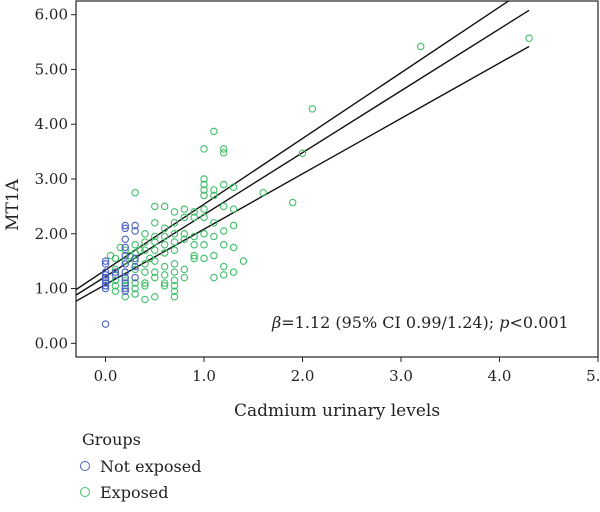  I want to click on p-text: <0.001, so click(539, 322).